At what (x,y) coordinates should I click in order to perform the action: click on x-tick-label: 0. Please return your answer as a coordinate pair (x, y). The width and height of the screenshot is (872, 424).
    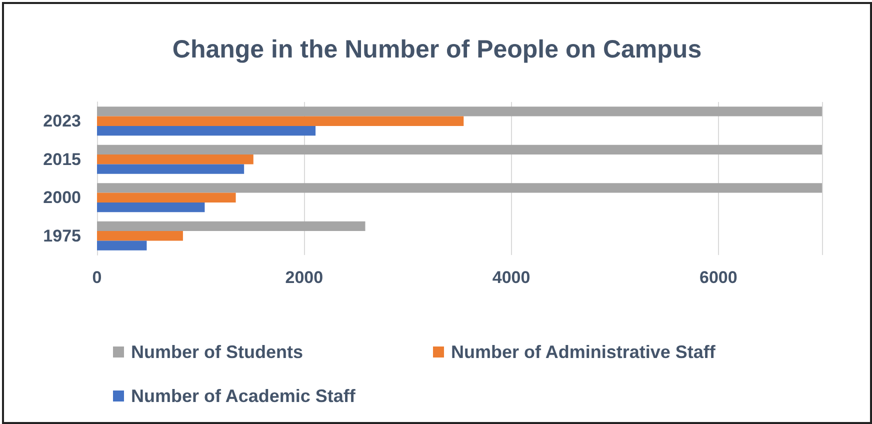
    Looking at the image, I should click on (97, 277).